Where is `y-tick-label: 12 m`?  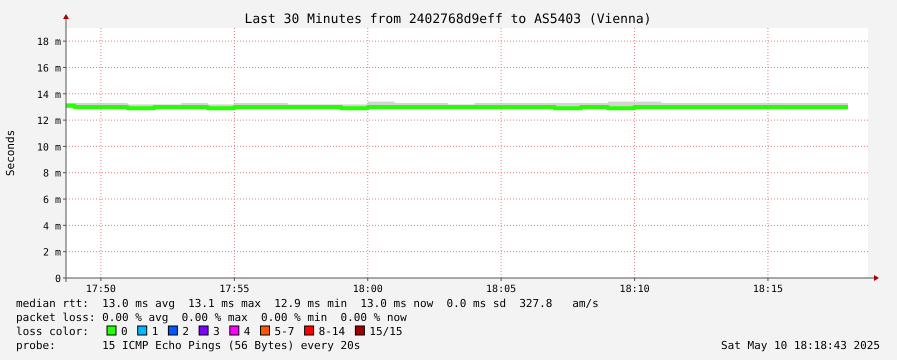
y-tick-label: 12 m is located at coordinates (48, 122).